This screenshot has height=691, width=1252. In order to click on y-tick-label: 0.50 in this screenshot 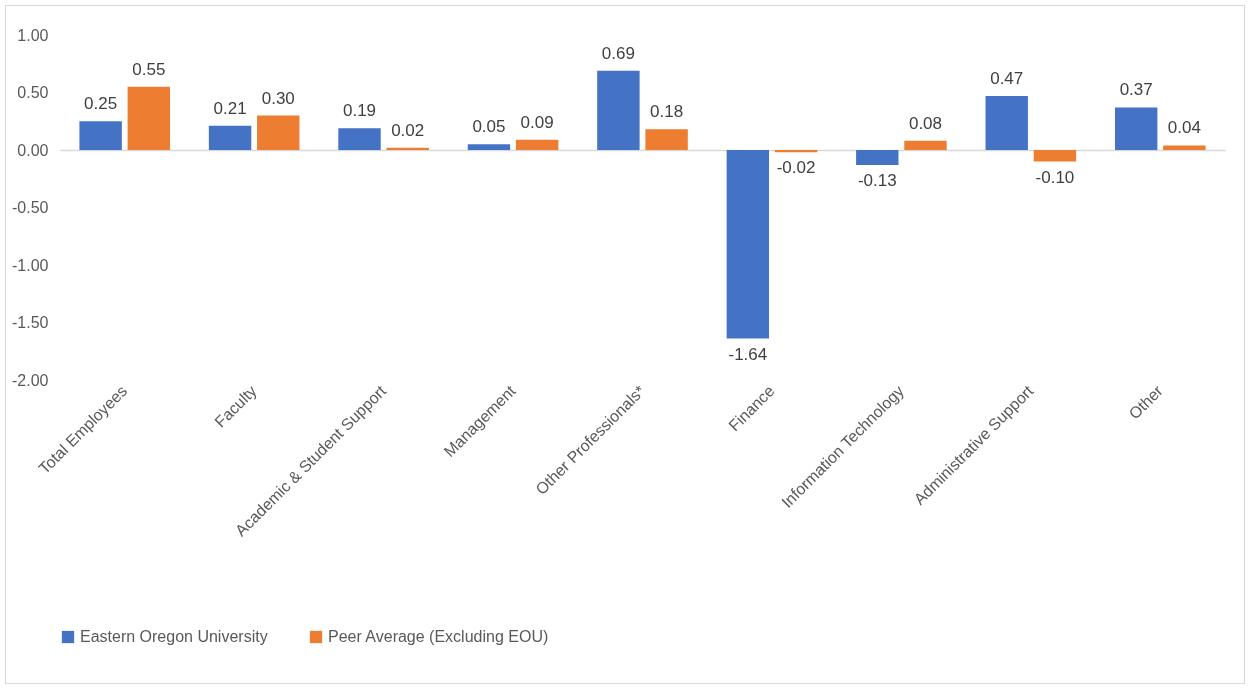, I will do `click(33, 92)`.